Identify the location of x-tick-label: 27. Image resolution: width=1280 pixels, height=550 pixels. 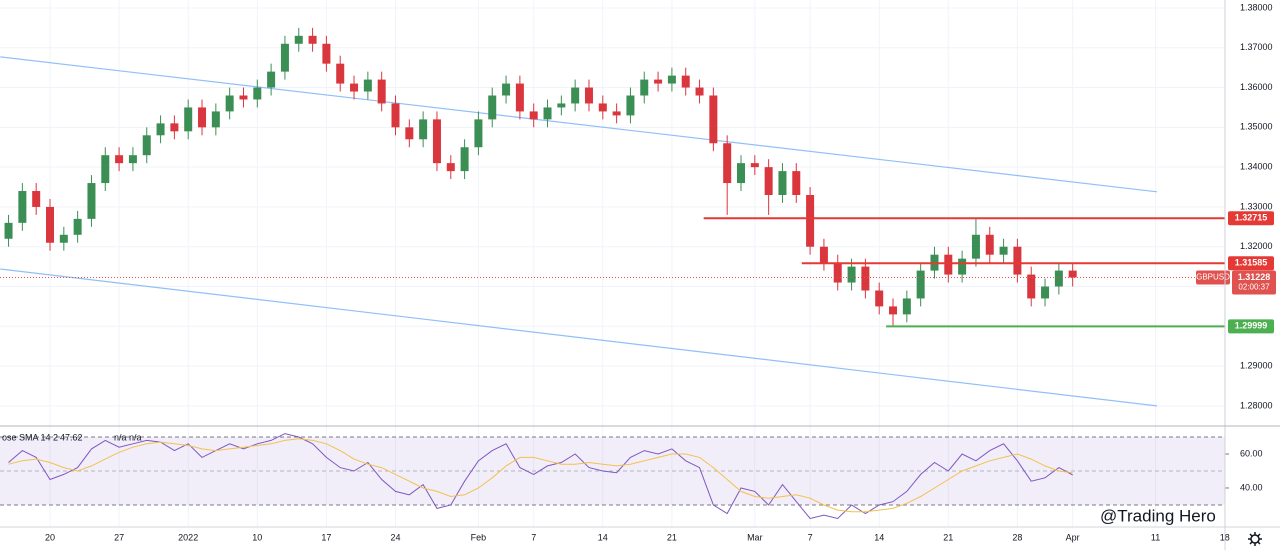
(119, 537).